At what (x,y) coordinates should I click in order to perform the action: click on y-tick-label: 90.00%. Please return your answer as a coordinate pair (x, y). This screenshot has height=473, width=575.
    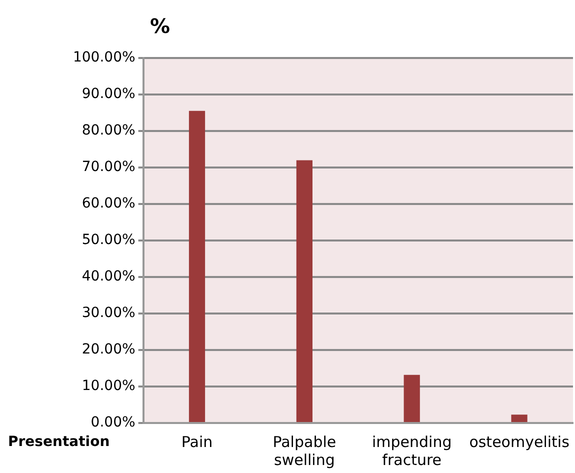
    Looking at the image, I should click on (109, 94).